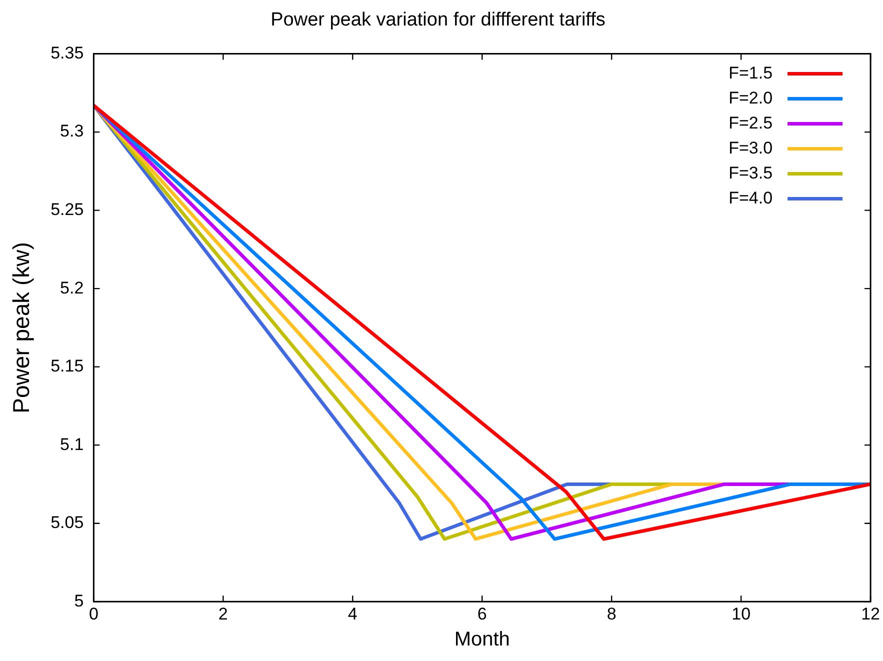 Image resolution: width=883 pixels, height=661 pixels. What do you see at coordinates (750, 172) in the screenshot?
I see `legend-label: F=3.5` at bounding box center [750, 172].